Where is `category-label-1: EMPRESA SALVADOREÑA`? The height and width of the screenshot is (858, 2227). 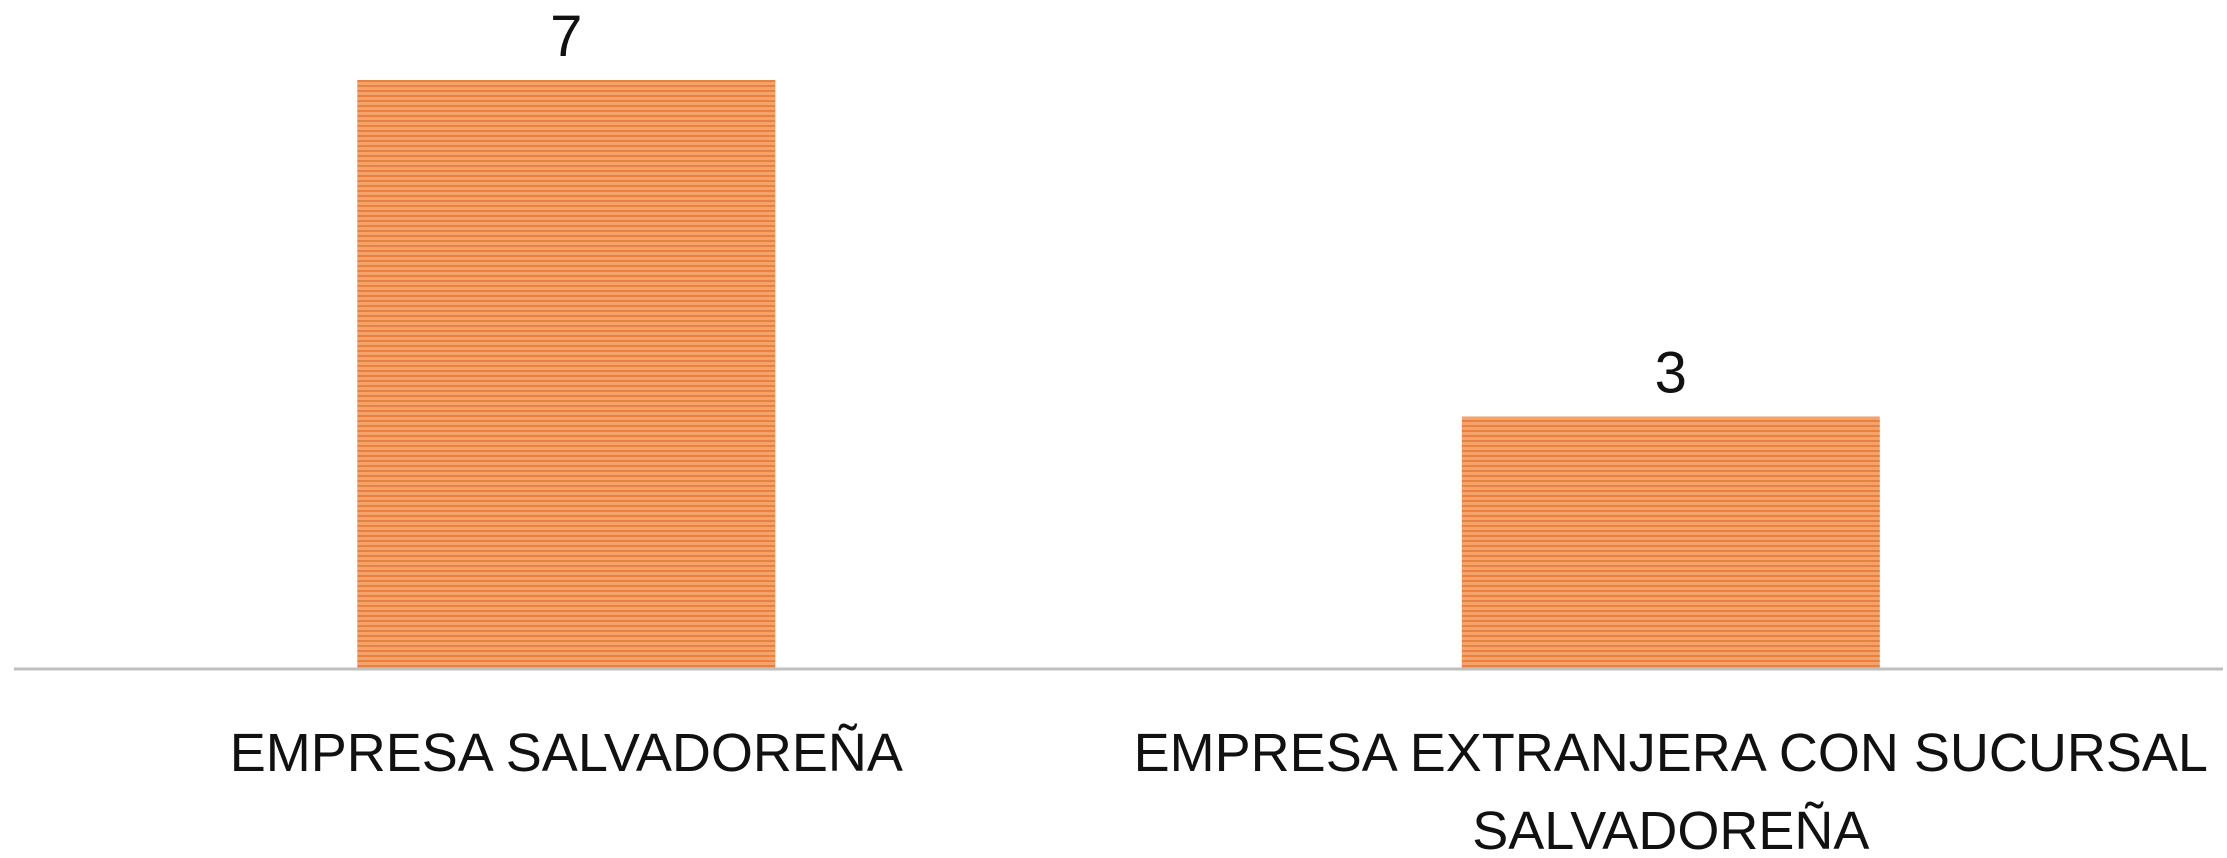
category-label-1: EMPRESA SALVADOREÑA is located at coordinates (566, 753).